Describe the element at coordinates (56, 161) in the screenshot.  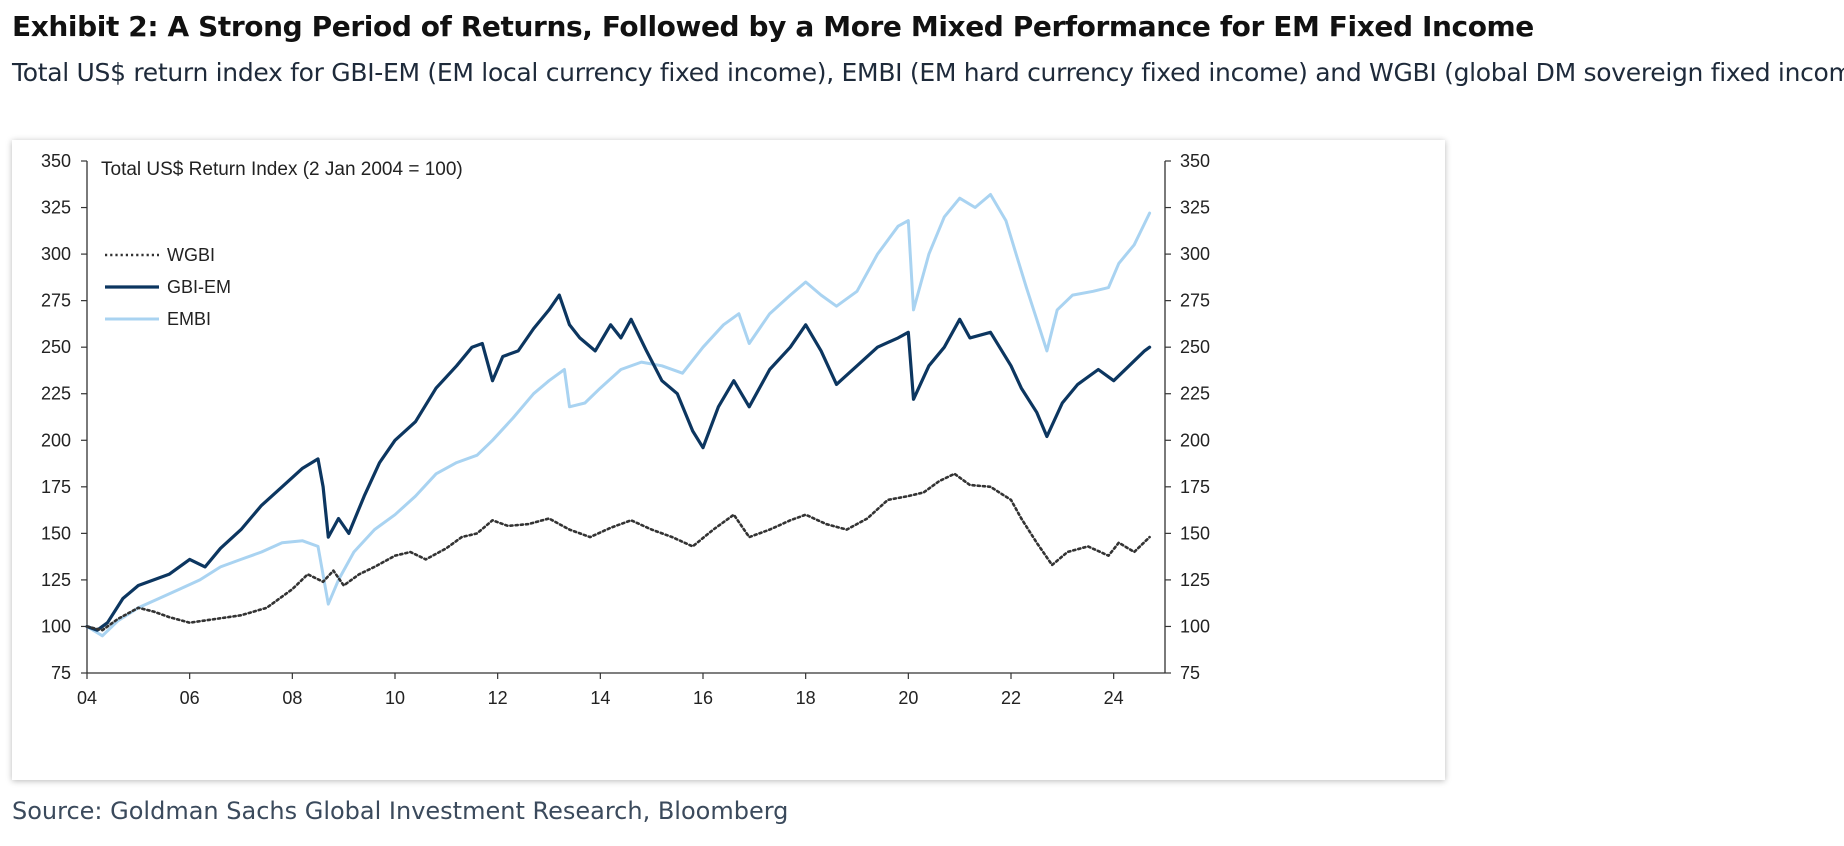
I see `y-tick-label-left: 350` at that location.